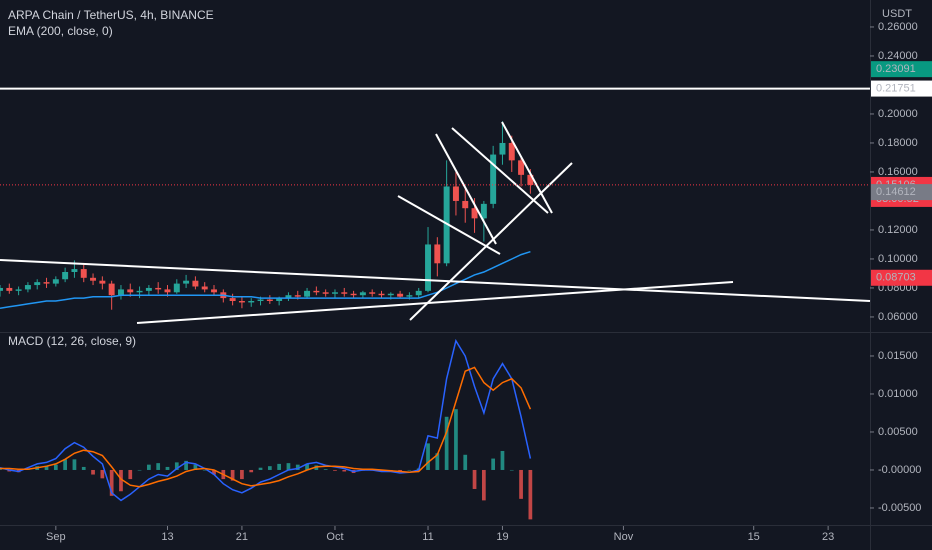 This screenshot has width=932, height=550. I want to click on price-label: 0.21751, so click(896, 88).